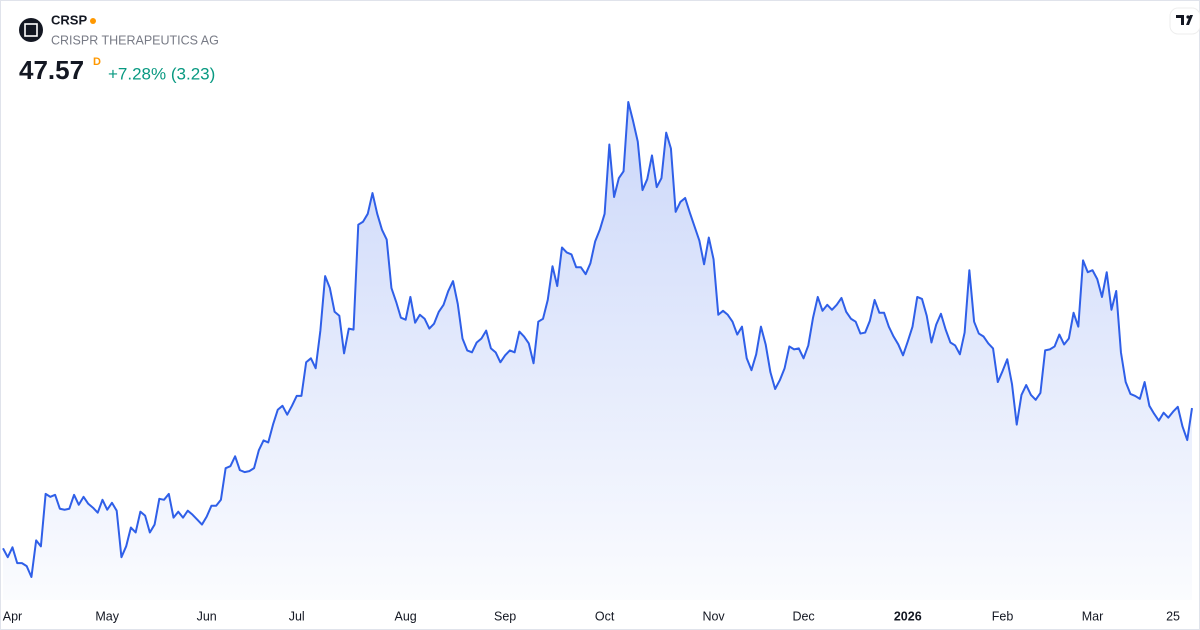 Image resolution: width=1200 pixels, height=630 pixels. Describe the element at coordinates (51, 70) in the screenshot. I see `price: 47.57` at that location.